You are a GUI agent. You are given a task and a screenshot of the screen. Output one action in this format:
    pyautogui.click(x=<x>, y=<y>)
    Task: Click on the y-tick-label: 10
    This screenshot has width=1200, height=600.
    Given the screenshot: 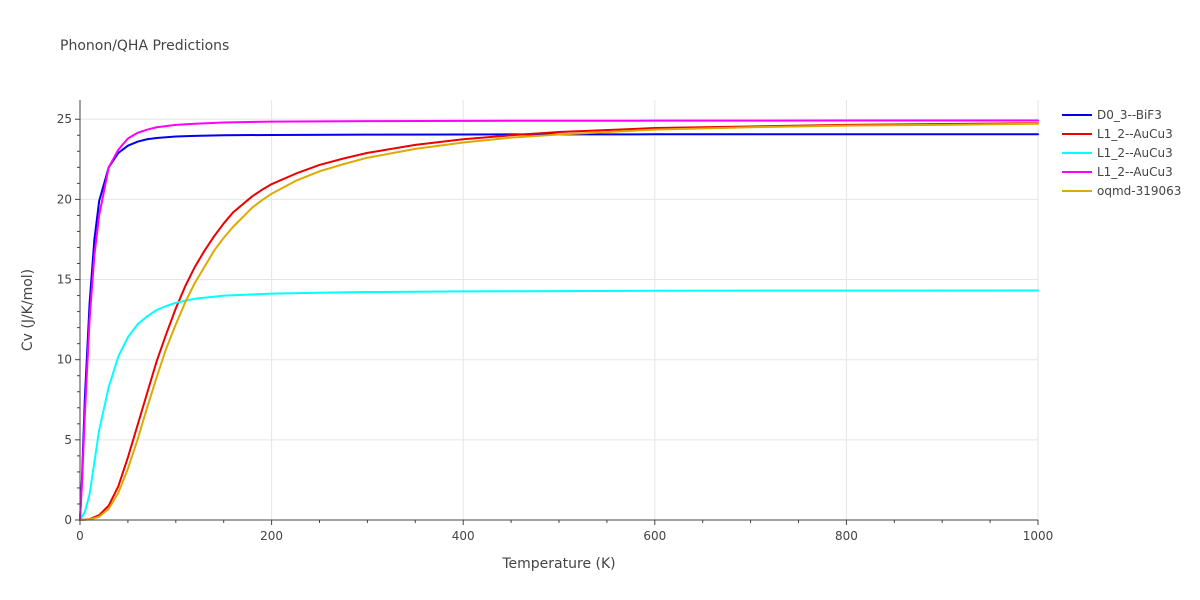 What is the action you would take?
    pyautogui.click(x=64, y=360)
    